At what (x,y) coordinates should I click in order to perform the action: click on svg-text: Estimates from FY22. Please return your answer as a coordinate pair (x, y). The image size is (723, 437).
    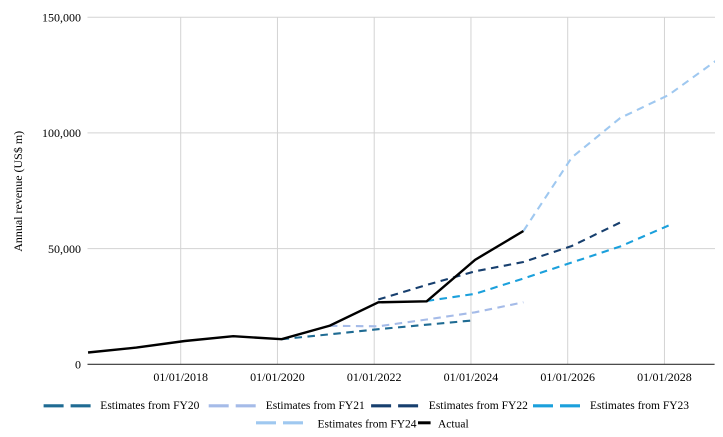
    Looking at the image, I should click on (478, 406).